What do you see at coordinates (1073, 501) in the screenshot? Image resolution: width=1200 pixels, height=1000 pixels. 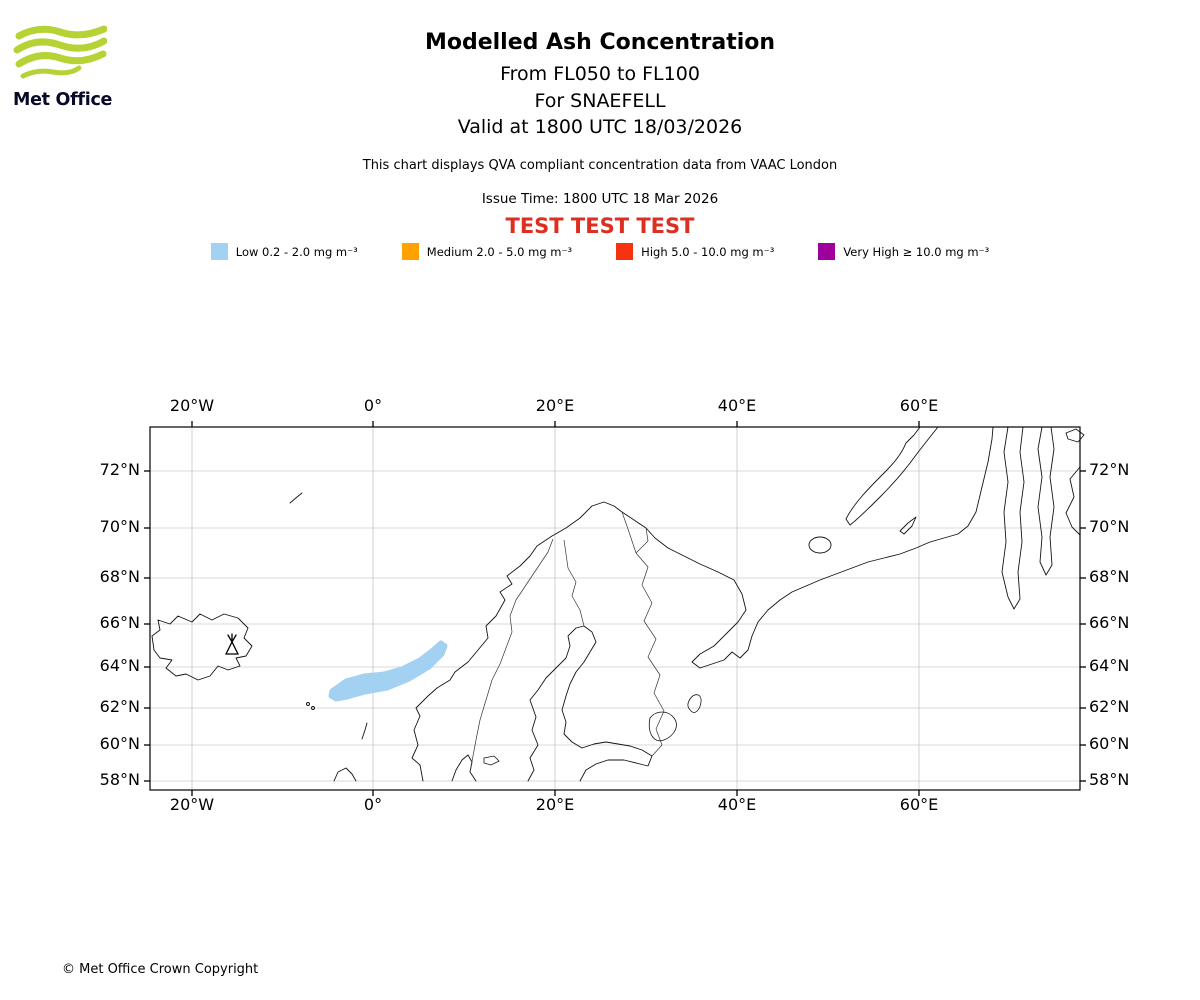 I see `coast-kara-right-edge` at bounding box center [1073, 501].